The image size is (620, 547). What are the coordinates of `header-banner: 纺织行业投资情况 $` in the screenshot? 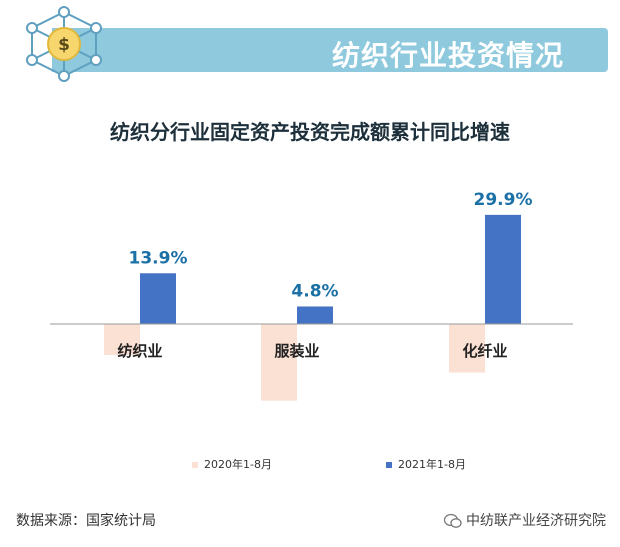 It's located at (310, 44).